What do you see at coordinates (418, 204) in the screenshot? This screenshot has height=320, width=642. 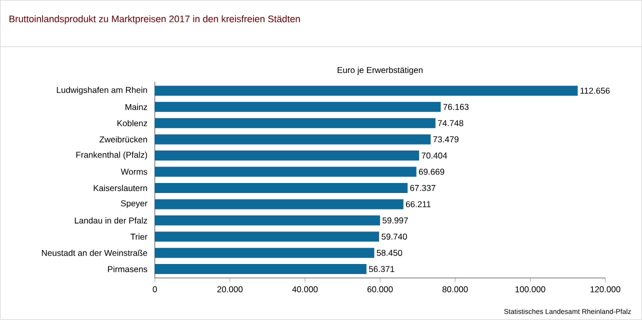 I see `data-label: 66.211` at bounding box center [418, 204].